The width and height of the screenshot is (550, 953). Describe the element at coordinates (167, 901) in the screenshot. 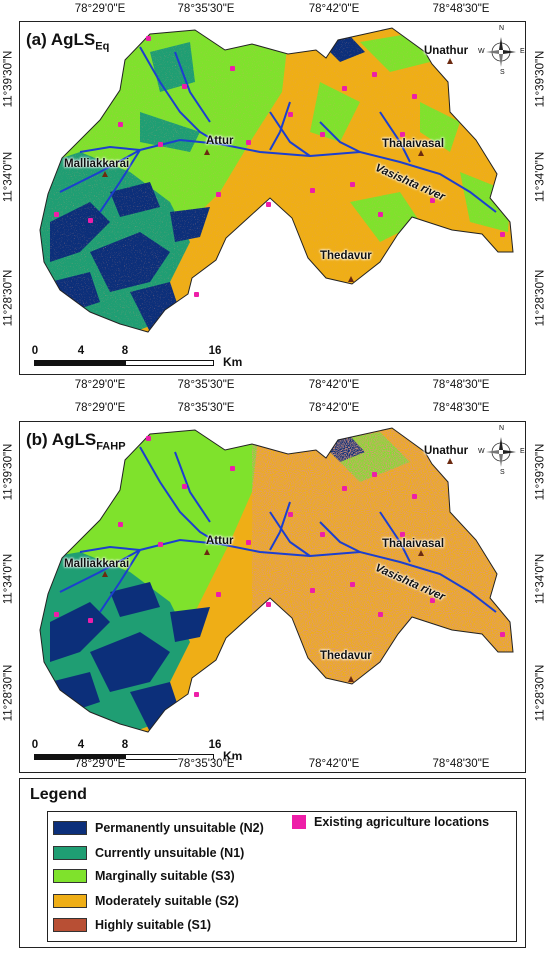

I see `legend-label: Moderately suitable (S2)` at that location.